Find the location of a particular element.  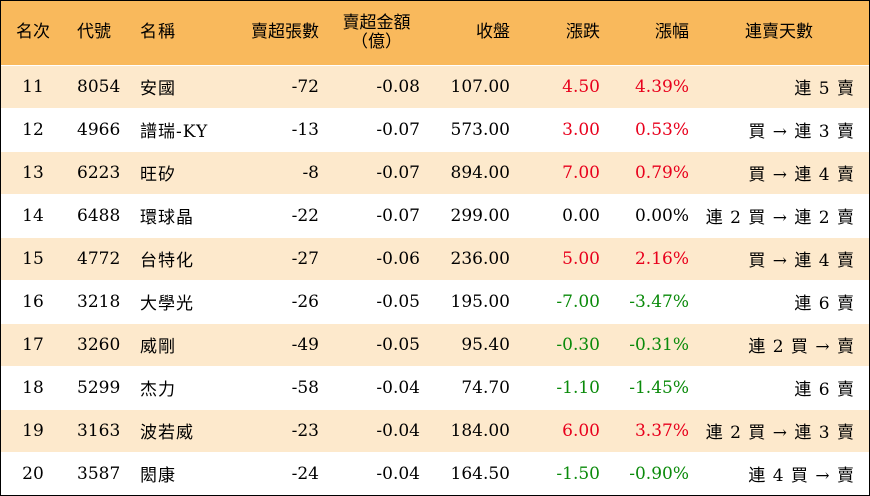

price-change-cell: 5.00 is located at coordinates (581, 258).